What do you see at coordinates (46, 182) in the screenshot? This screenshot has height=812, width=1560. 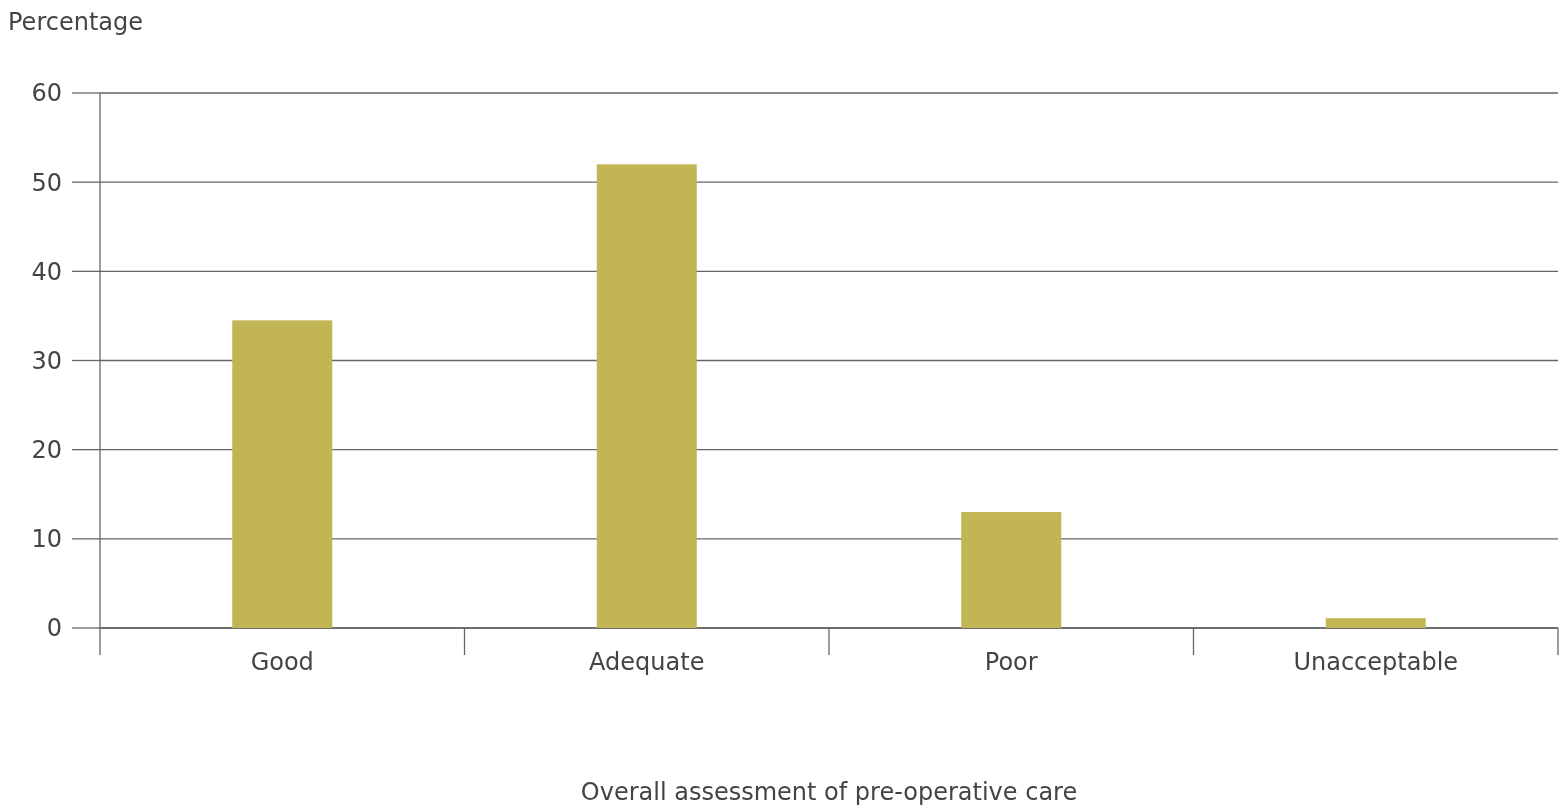 I see `y-tick-label: 50` at bounding box center [46, 182].